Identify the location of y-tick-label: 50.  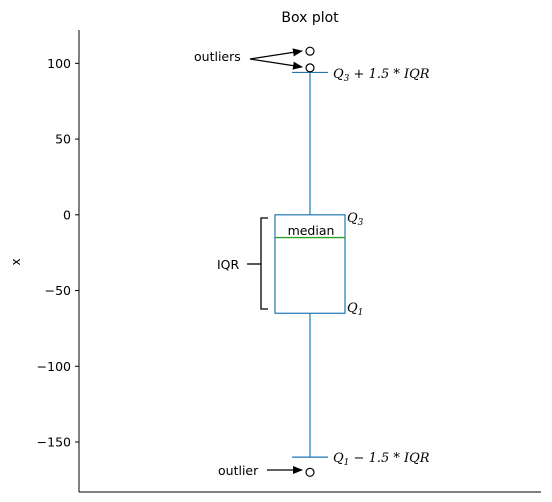
(63, 139).